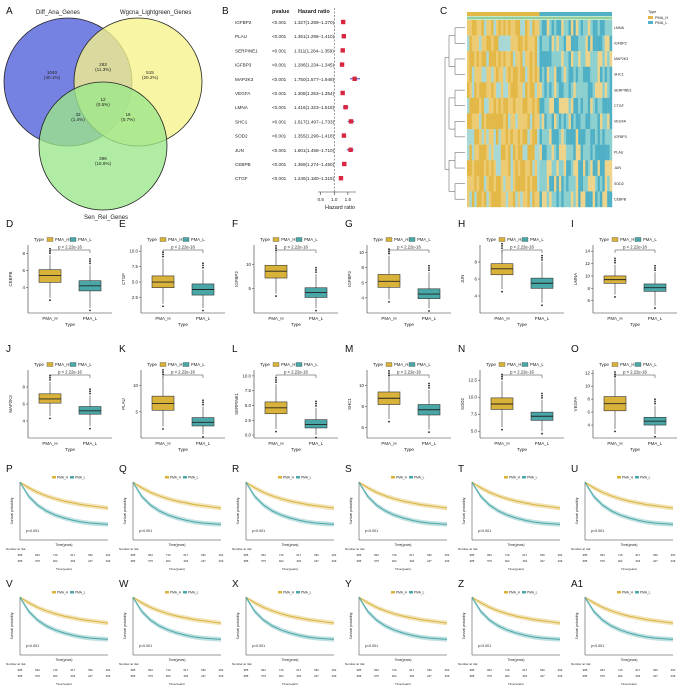 This screenshot has width=685, height=685. What do you see at coordinates (314, 22) in the screenshot?
I see `forest-hr-text: 1.327(1.289–1.370)` at bounding box center [314, 22].